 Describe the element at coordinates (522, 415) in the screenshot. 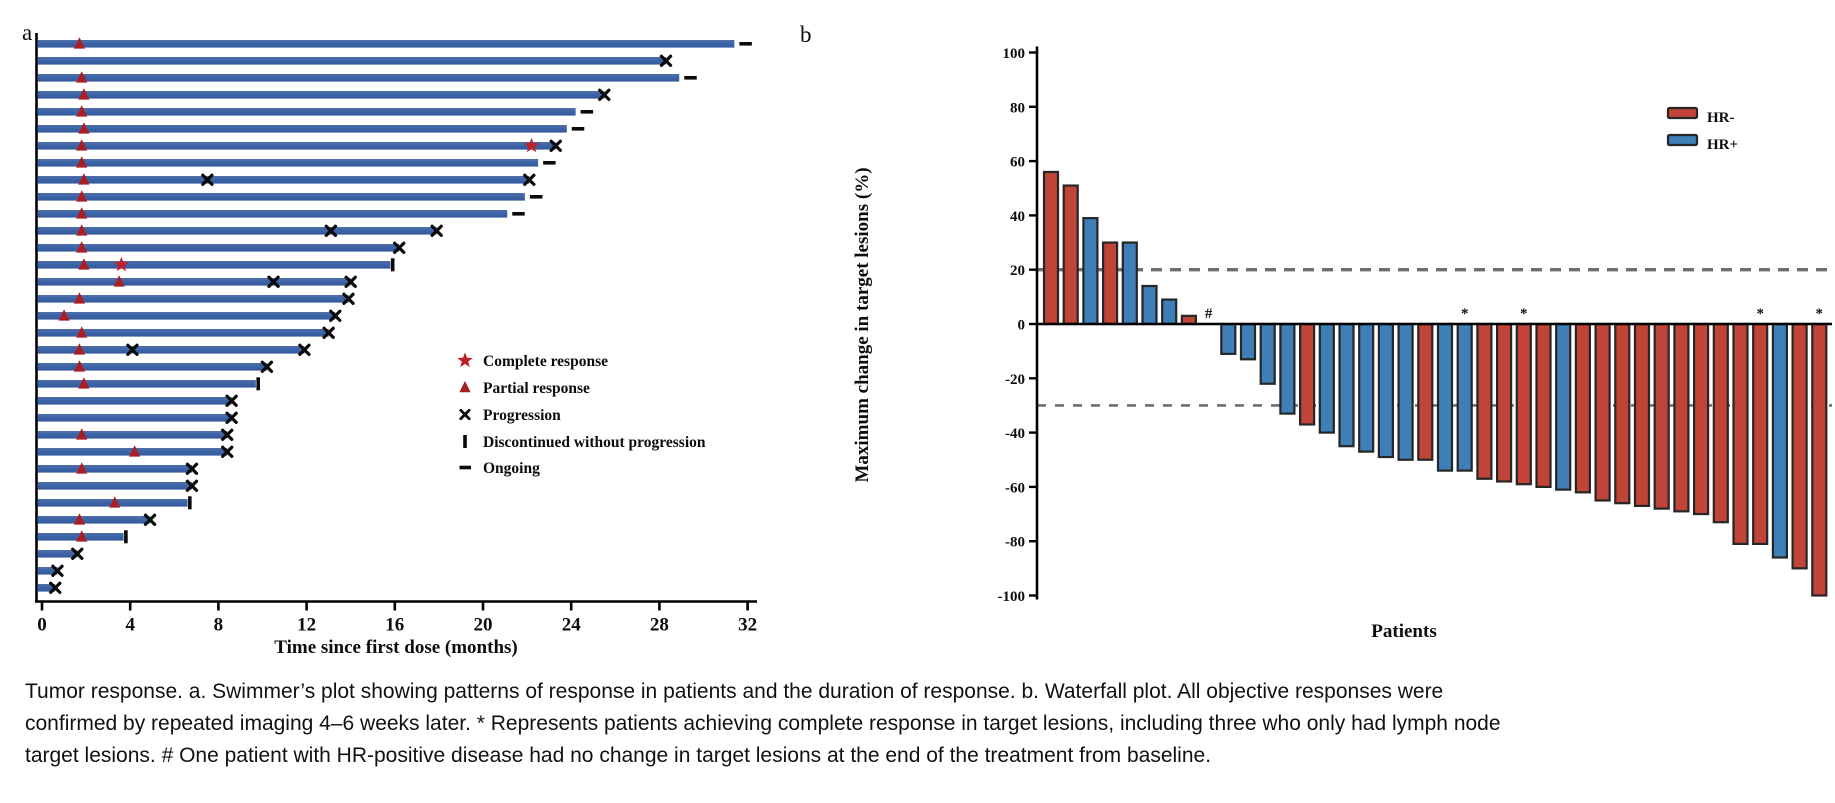

I see `legend-progression-label: Progression` at that location.